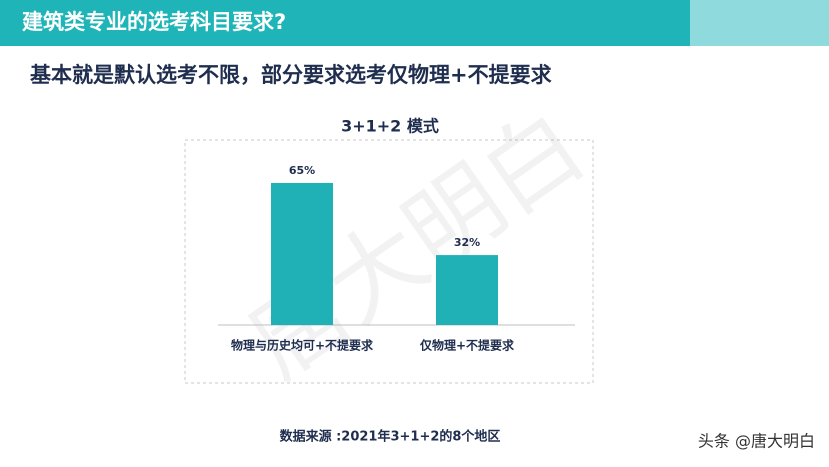 The width and height of the screenshot is (829, 467). I want to click on subtitle: 基本就是默认选考不限，部分要求选考仅物理+不提要求, so click(291, 75).